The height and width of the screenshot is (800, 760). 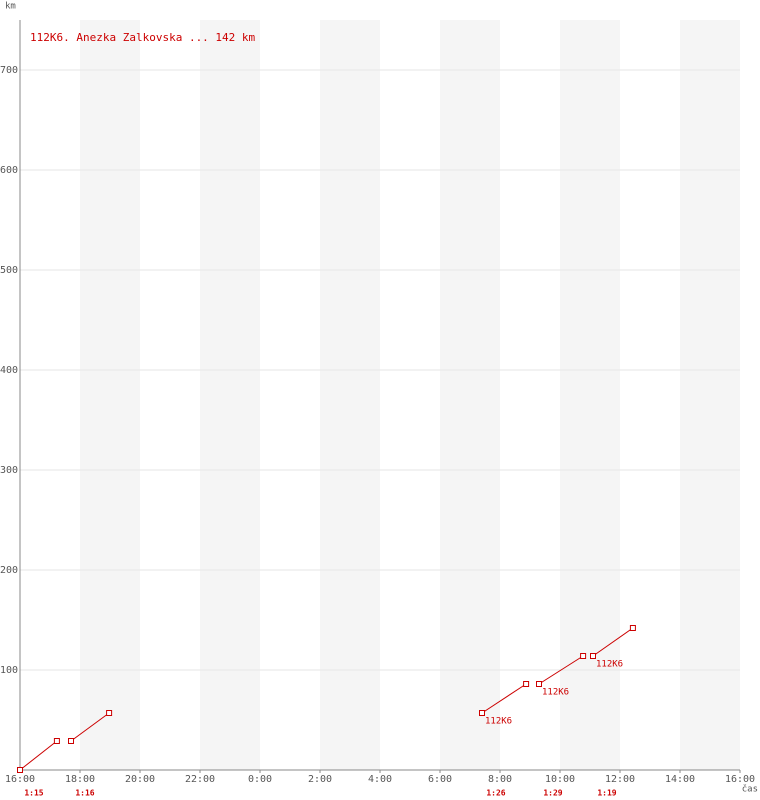 What do you see at coordinates (500, 779) in the screenshot?
I see `x-tick-label: 8:00` at bounding box center [500, 779].